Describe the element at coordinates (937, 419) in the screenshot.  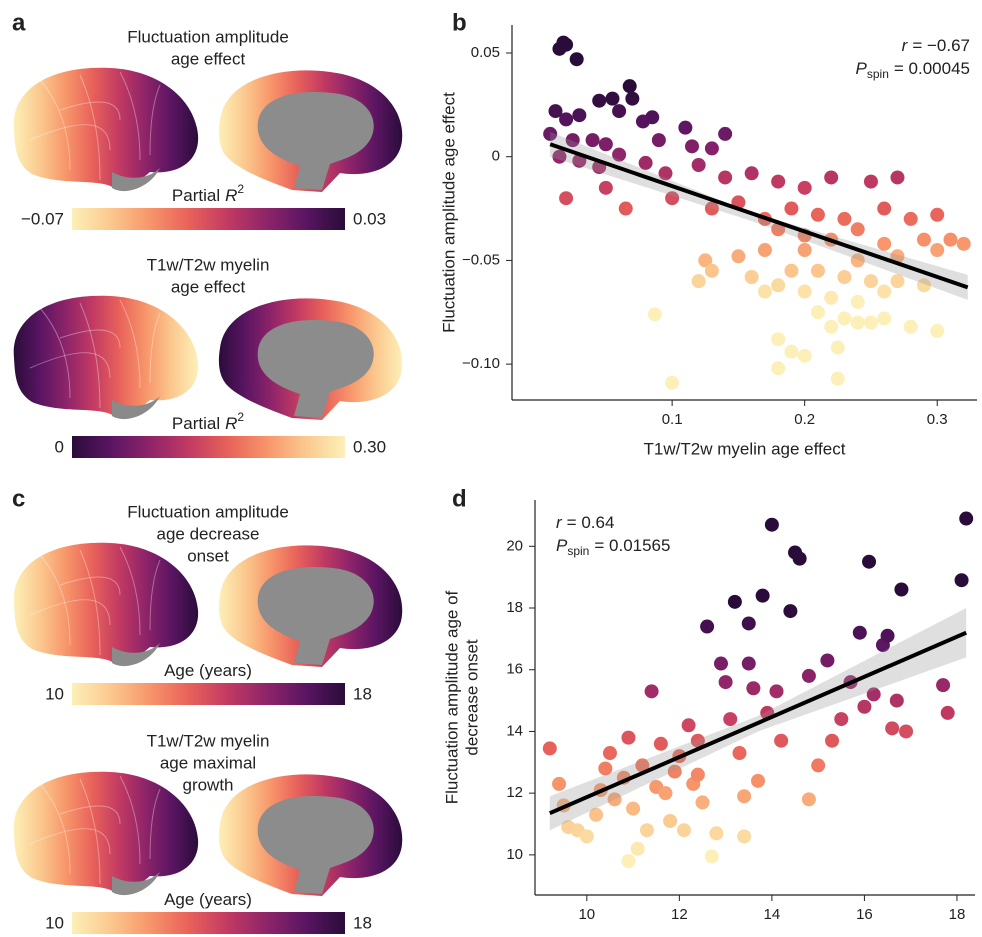
I see `x-tick-label: 0.3` at that location.